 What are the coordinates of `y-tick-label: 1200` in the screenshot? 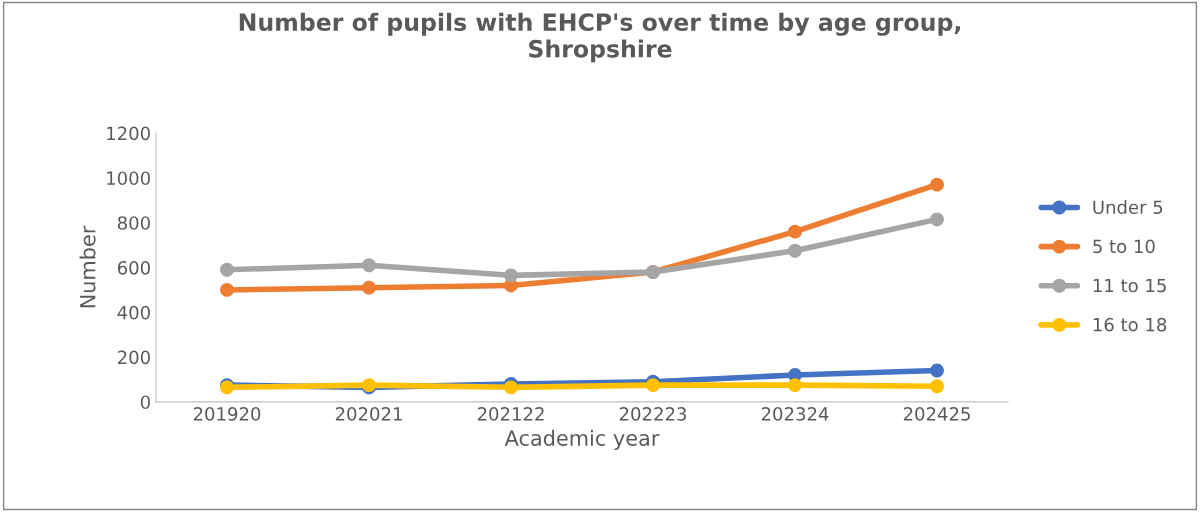 It's located at (128, 133).